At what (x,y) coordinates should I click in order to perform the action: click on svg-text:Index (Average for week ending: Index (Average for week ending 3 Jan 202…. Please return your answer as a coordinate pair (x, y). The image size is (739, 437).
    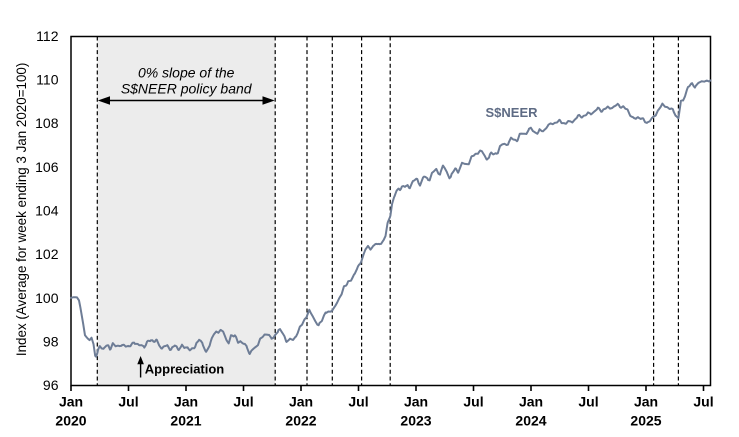
    Looking at the image, I should click on (21, 209).